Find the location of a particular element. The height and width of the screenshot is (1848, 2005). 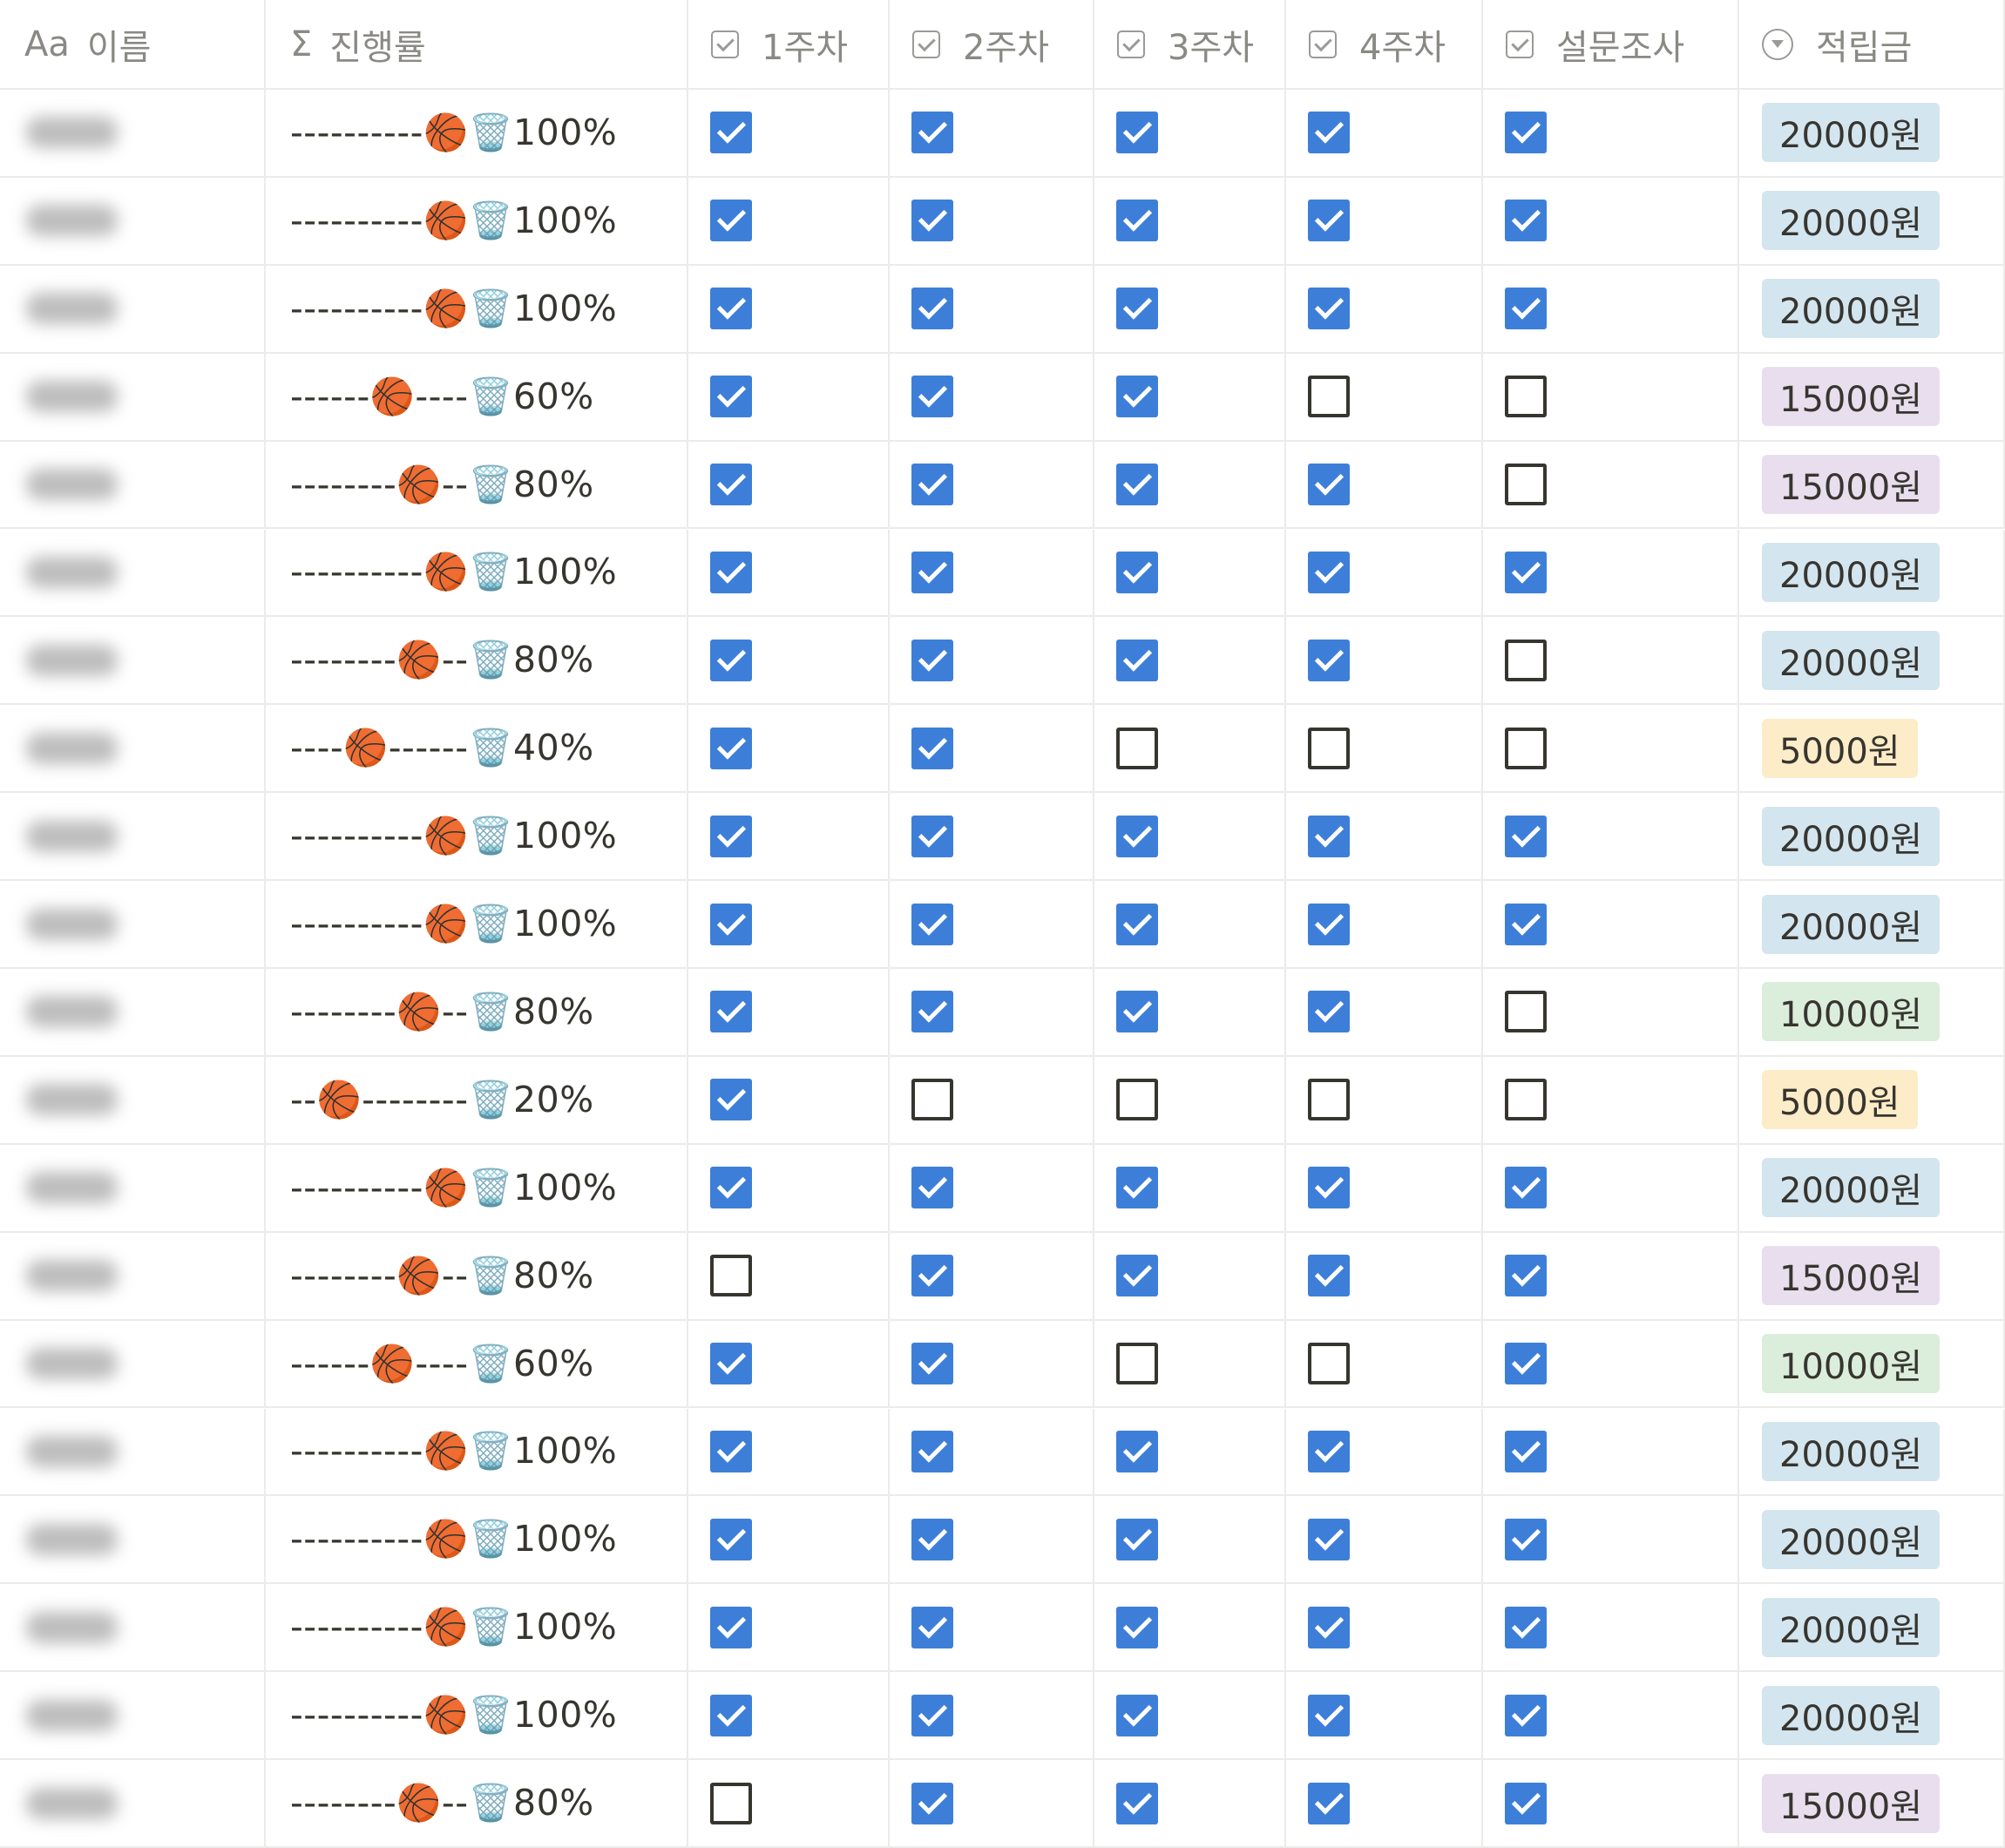

column-header: 2주차 is located at coordinates (992, 44).